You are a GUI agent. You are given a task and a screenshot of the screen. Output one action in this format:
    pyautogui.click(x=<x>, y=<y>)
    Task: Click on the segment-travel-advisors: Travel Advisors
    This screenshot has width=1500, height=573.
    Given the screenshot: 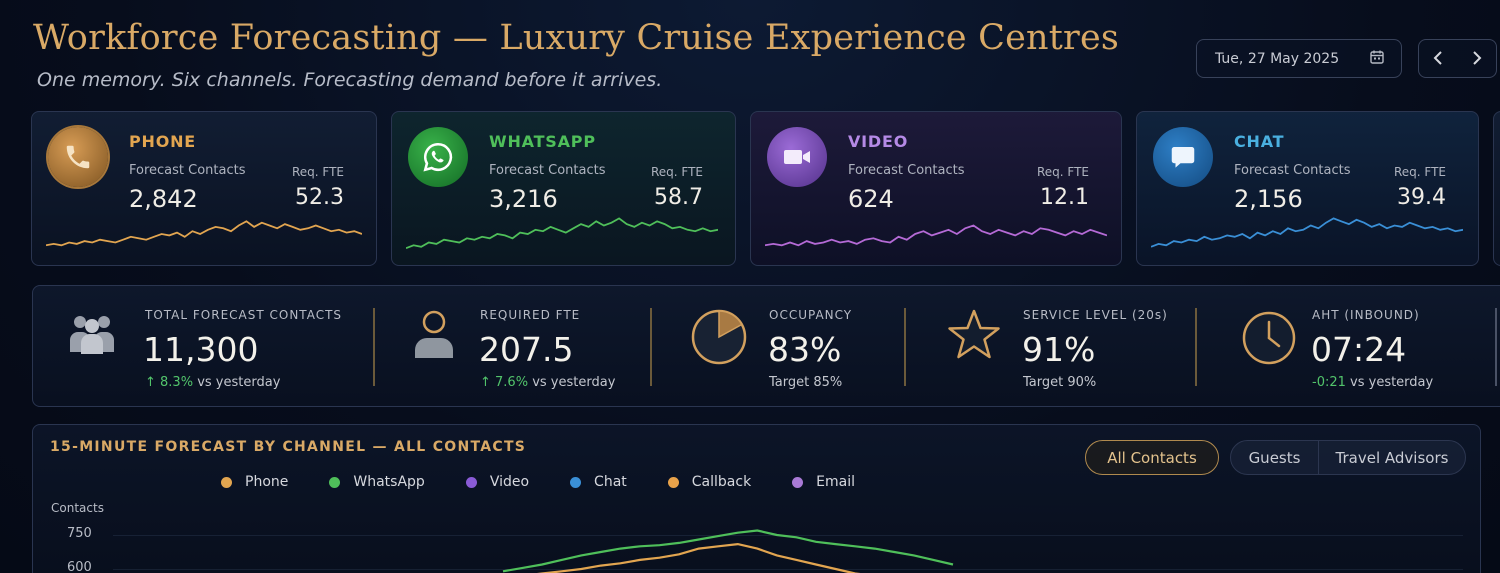 What is the action you would take?
    pyautogui.click(x=1392, y=457)
    